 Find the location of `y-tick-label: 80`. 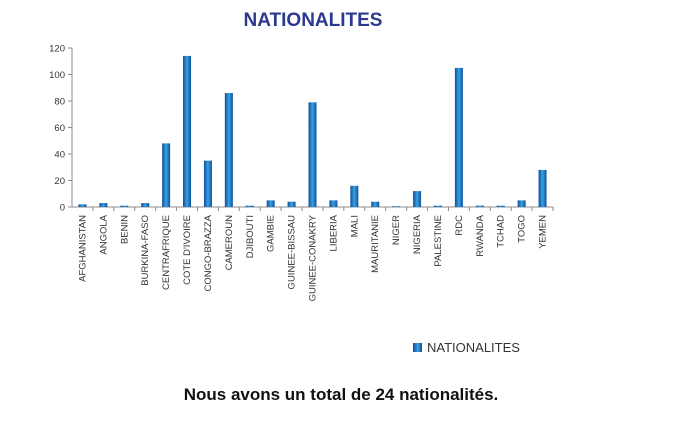

y-tick-label: 80 is located at coordinates (59, 102).